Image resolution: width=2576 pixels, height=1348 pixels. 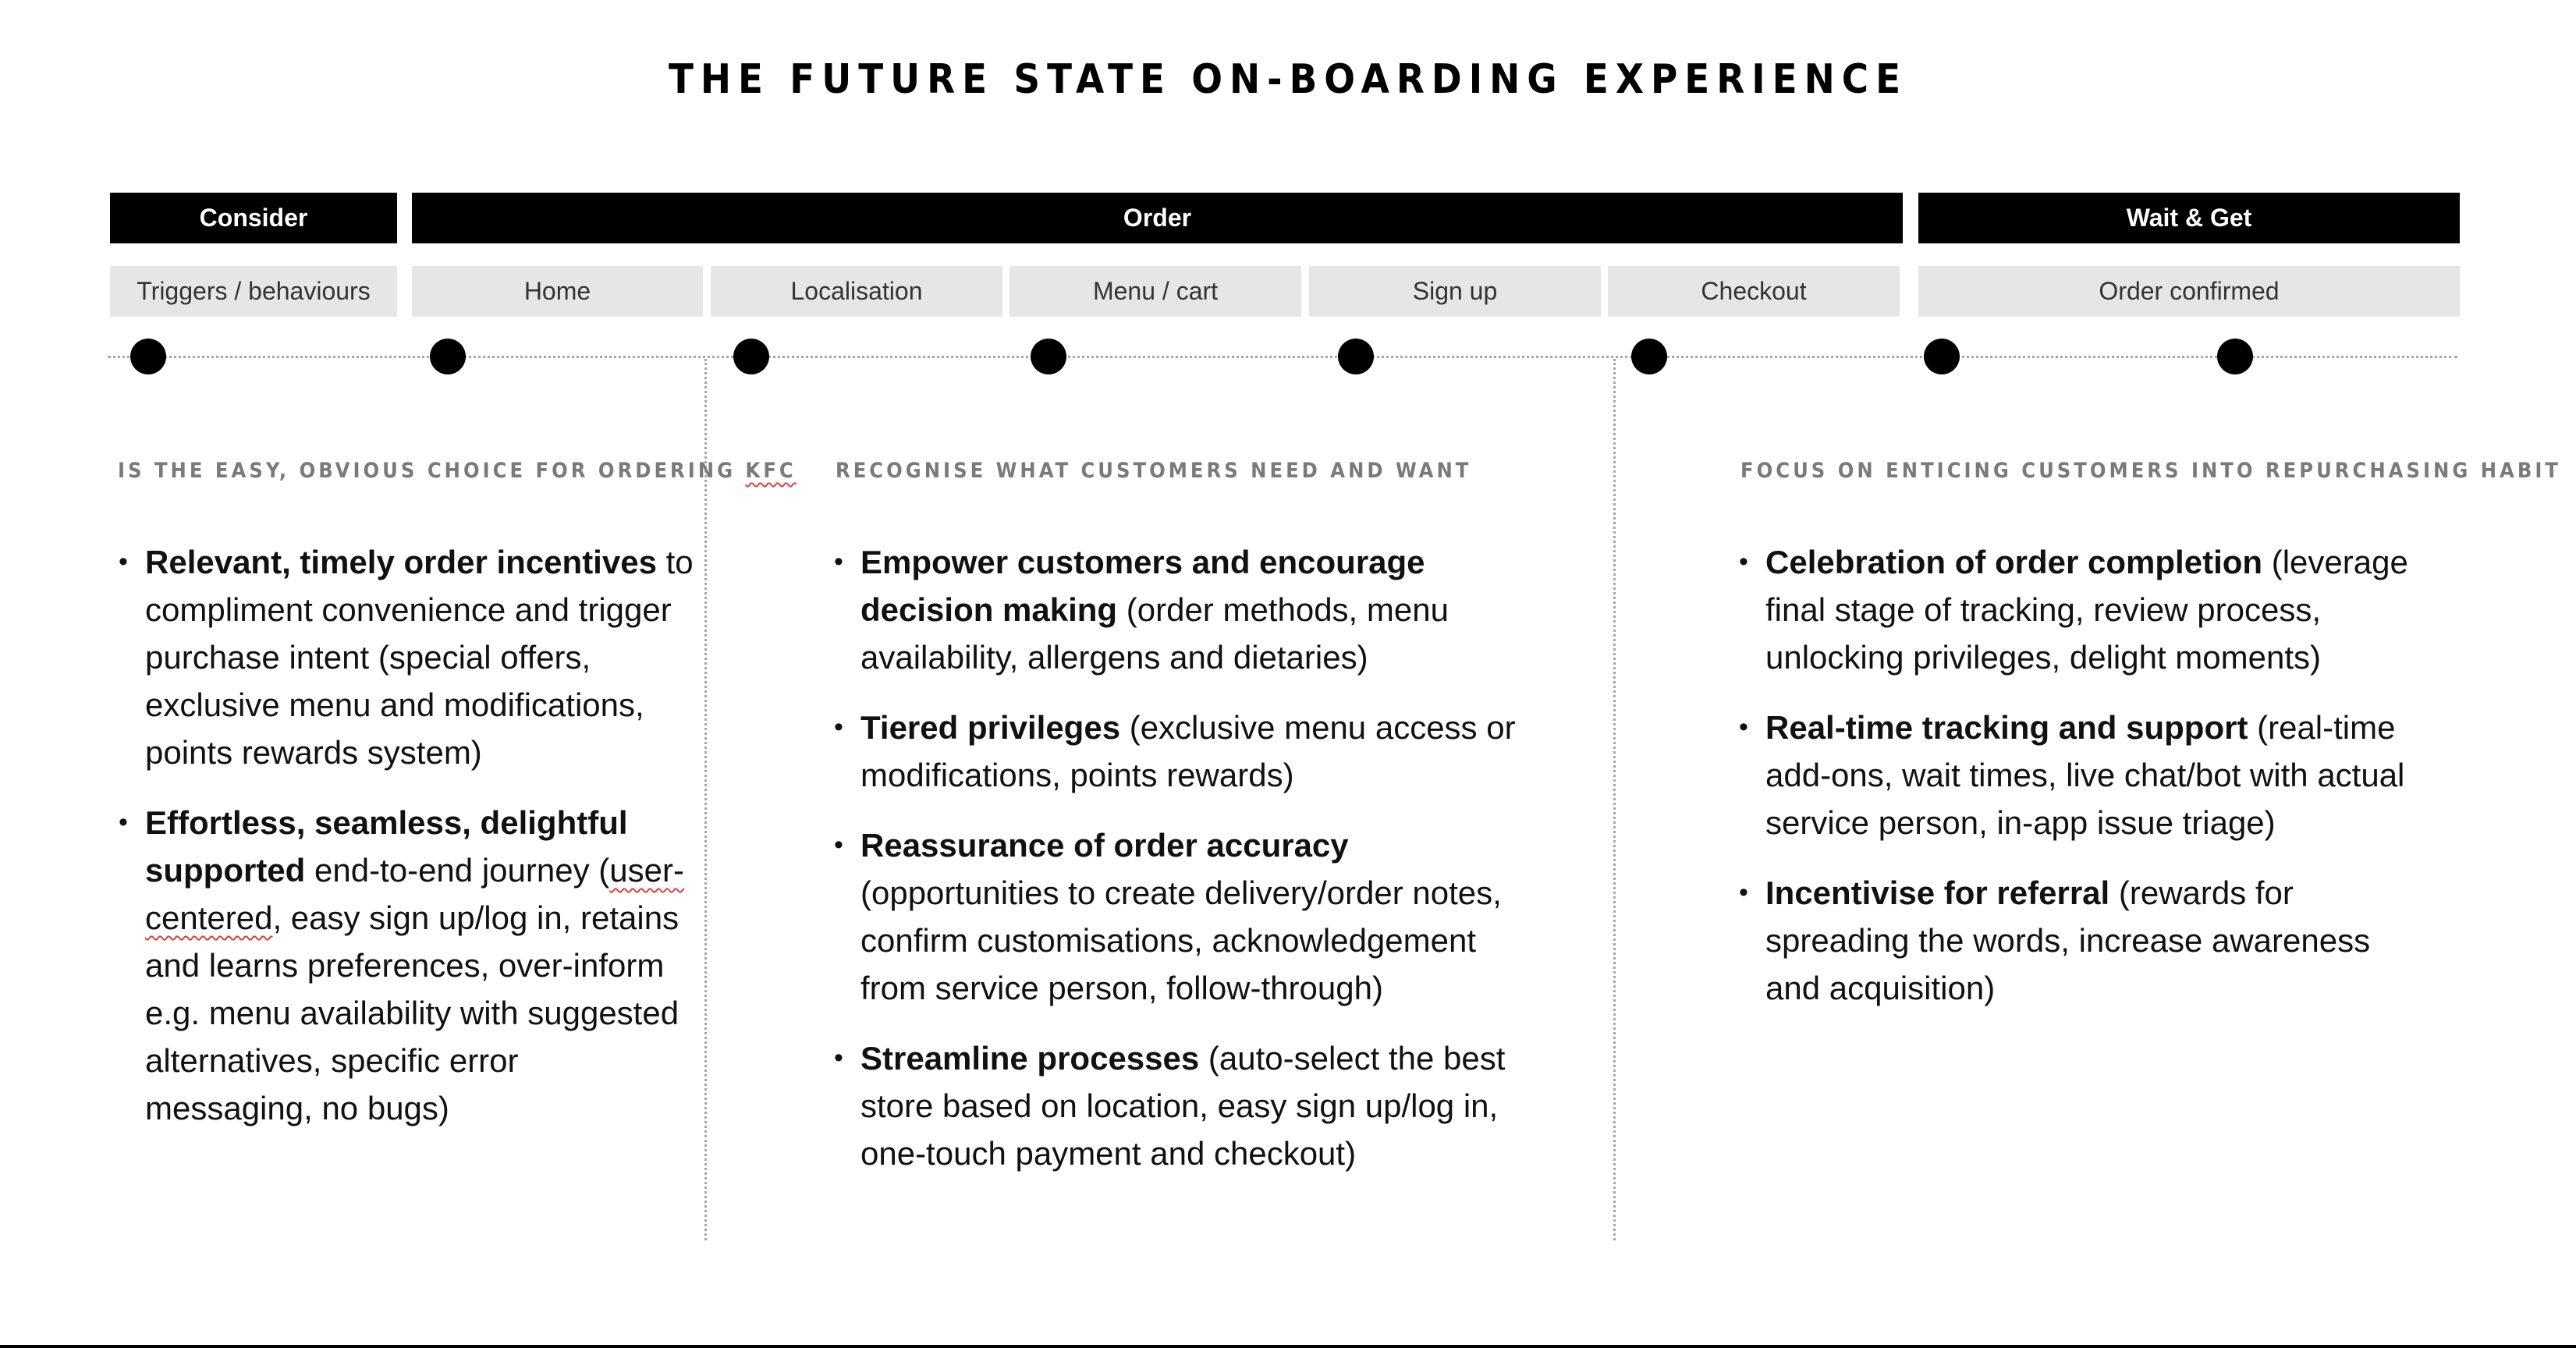 I want to click on step-localisation: Localisation, so click(x=856, y=291).